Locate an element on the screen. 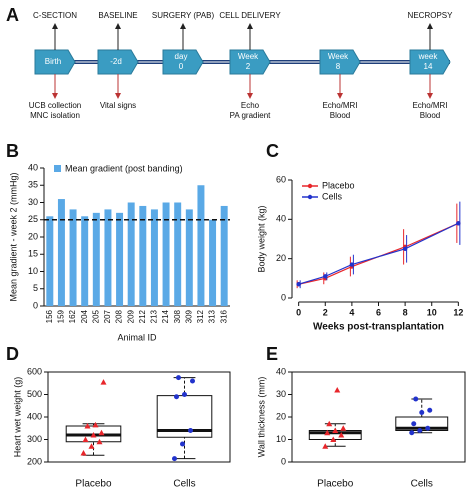 The width and height of the screenshot is (474, 498). x-tick-label: 209 is located at coordinates (130, 316).